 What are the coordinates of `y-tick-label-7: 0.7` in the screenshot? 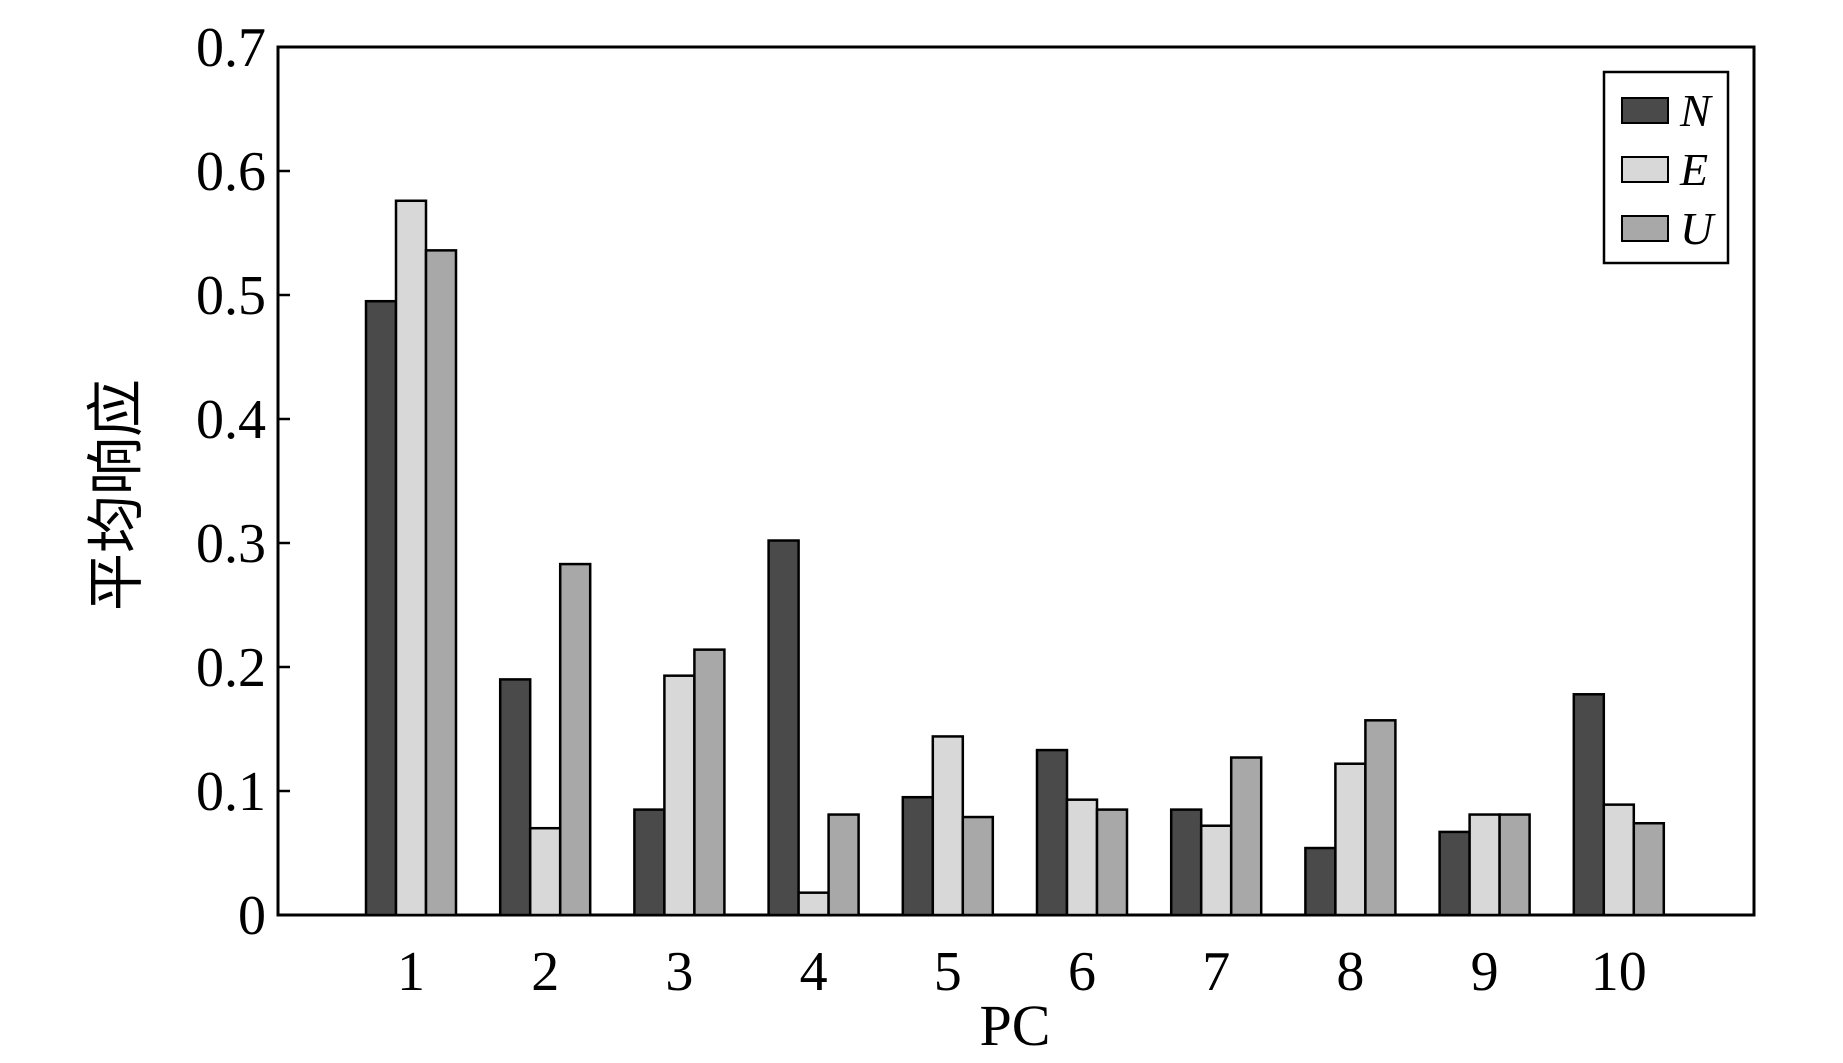 It's located at (231, 48).